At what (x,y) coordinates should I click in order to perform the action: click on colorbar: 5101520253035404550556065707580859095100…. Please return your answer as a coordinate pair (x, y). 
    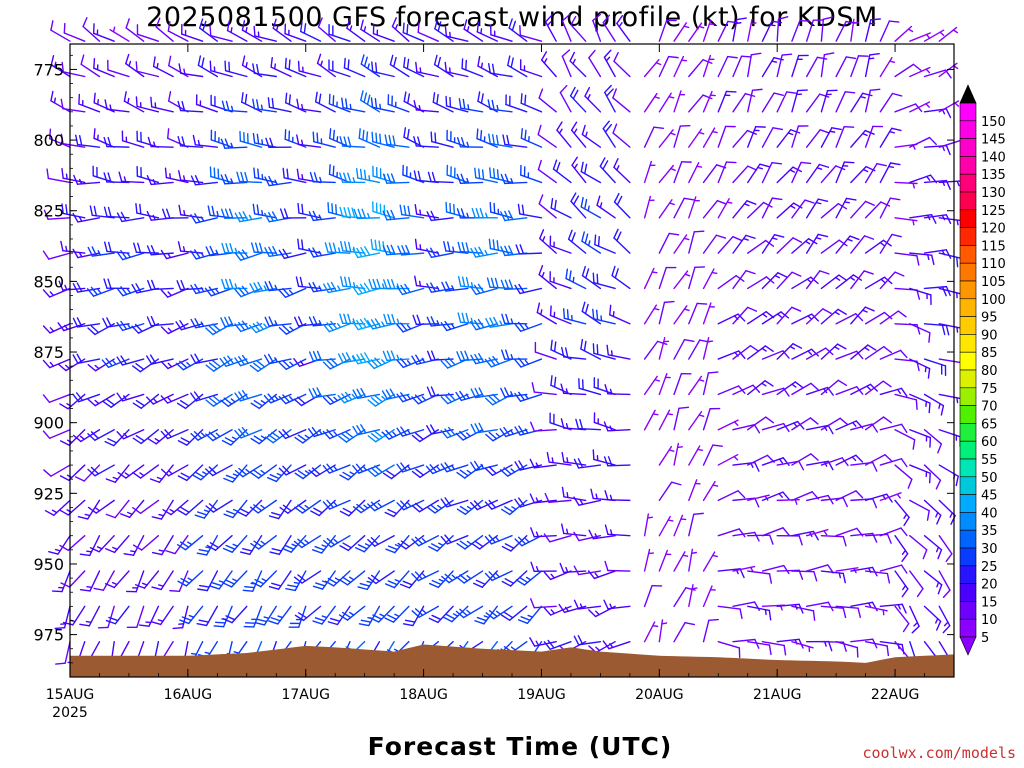
    Looking at the image, I should click on (982, 370).